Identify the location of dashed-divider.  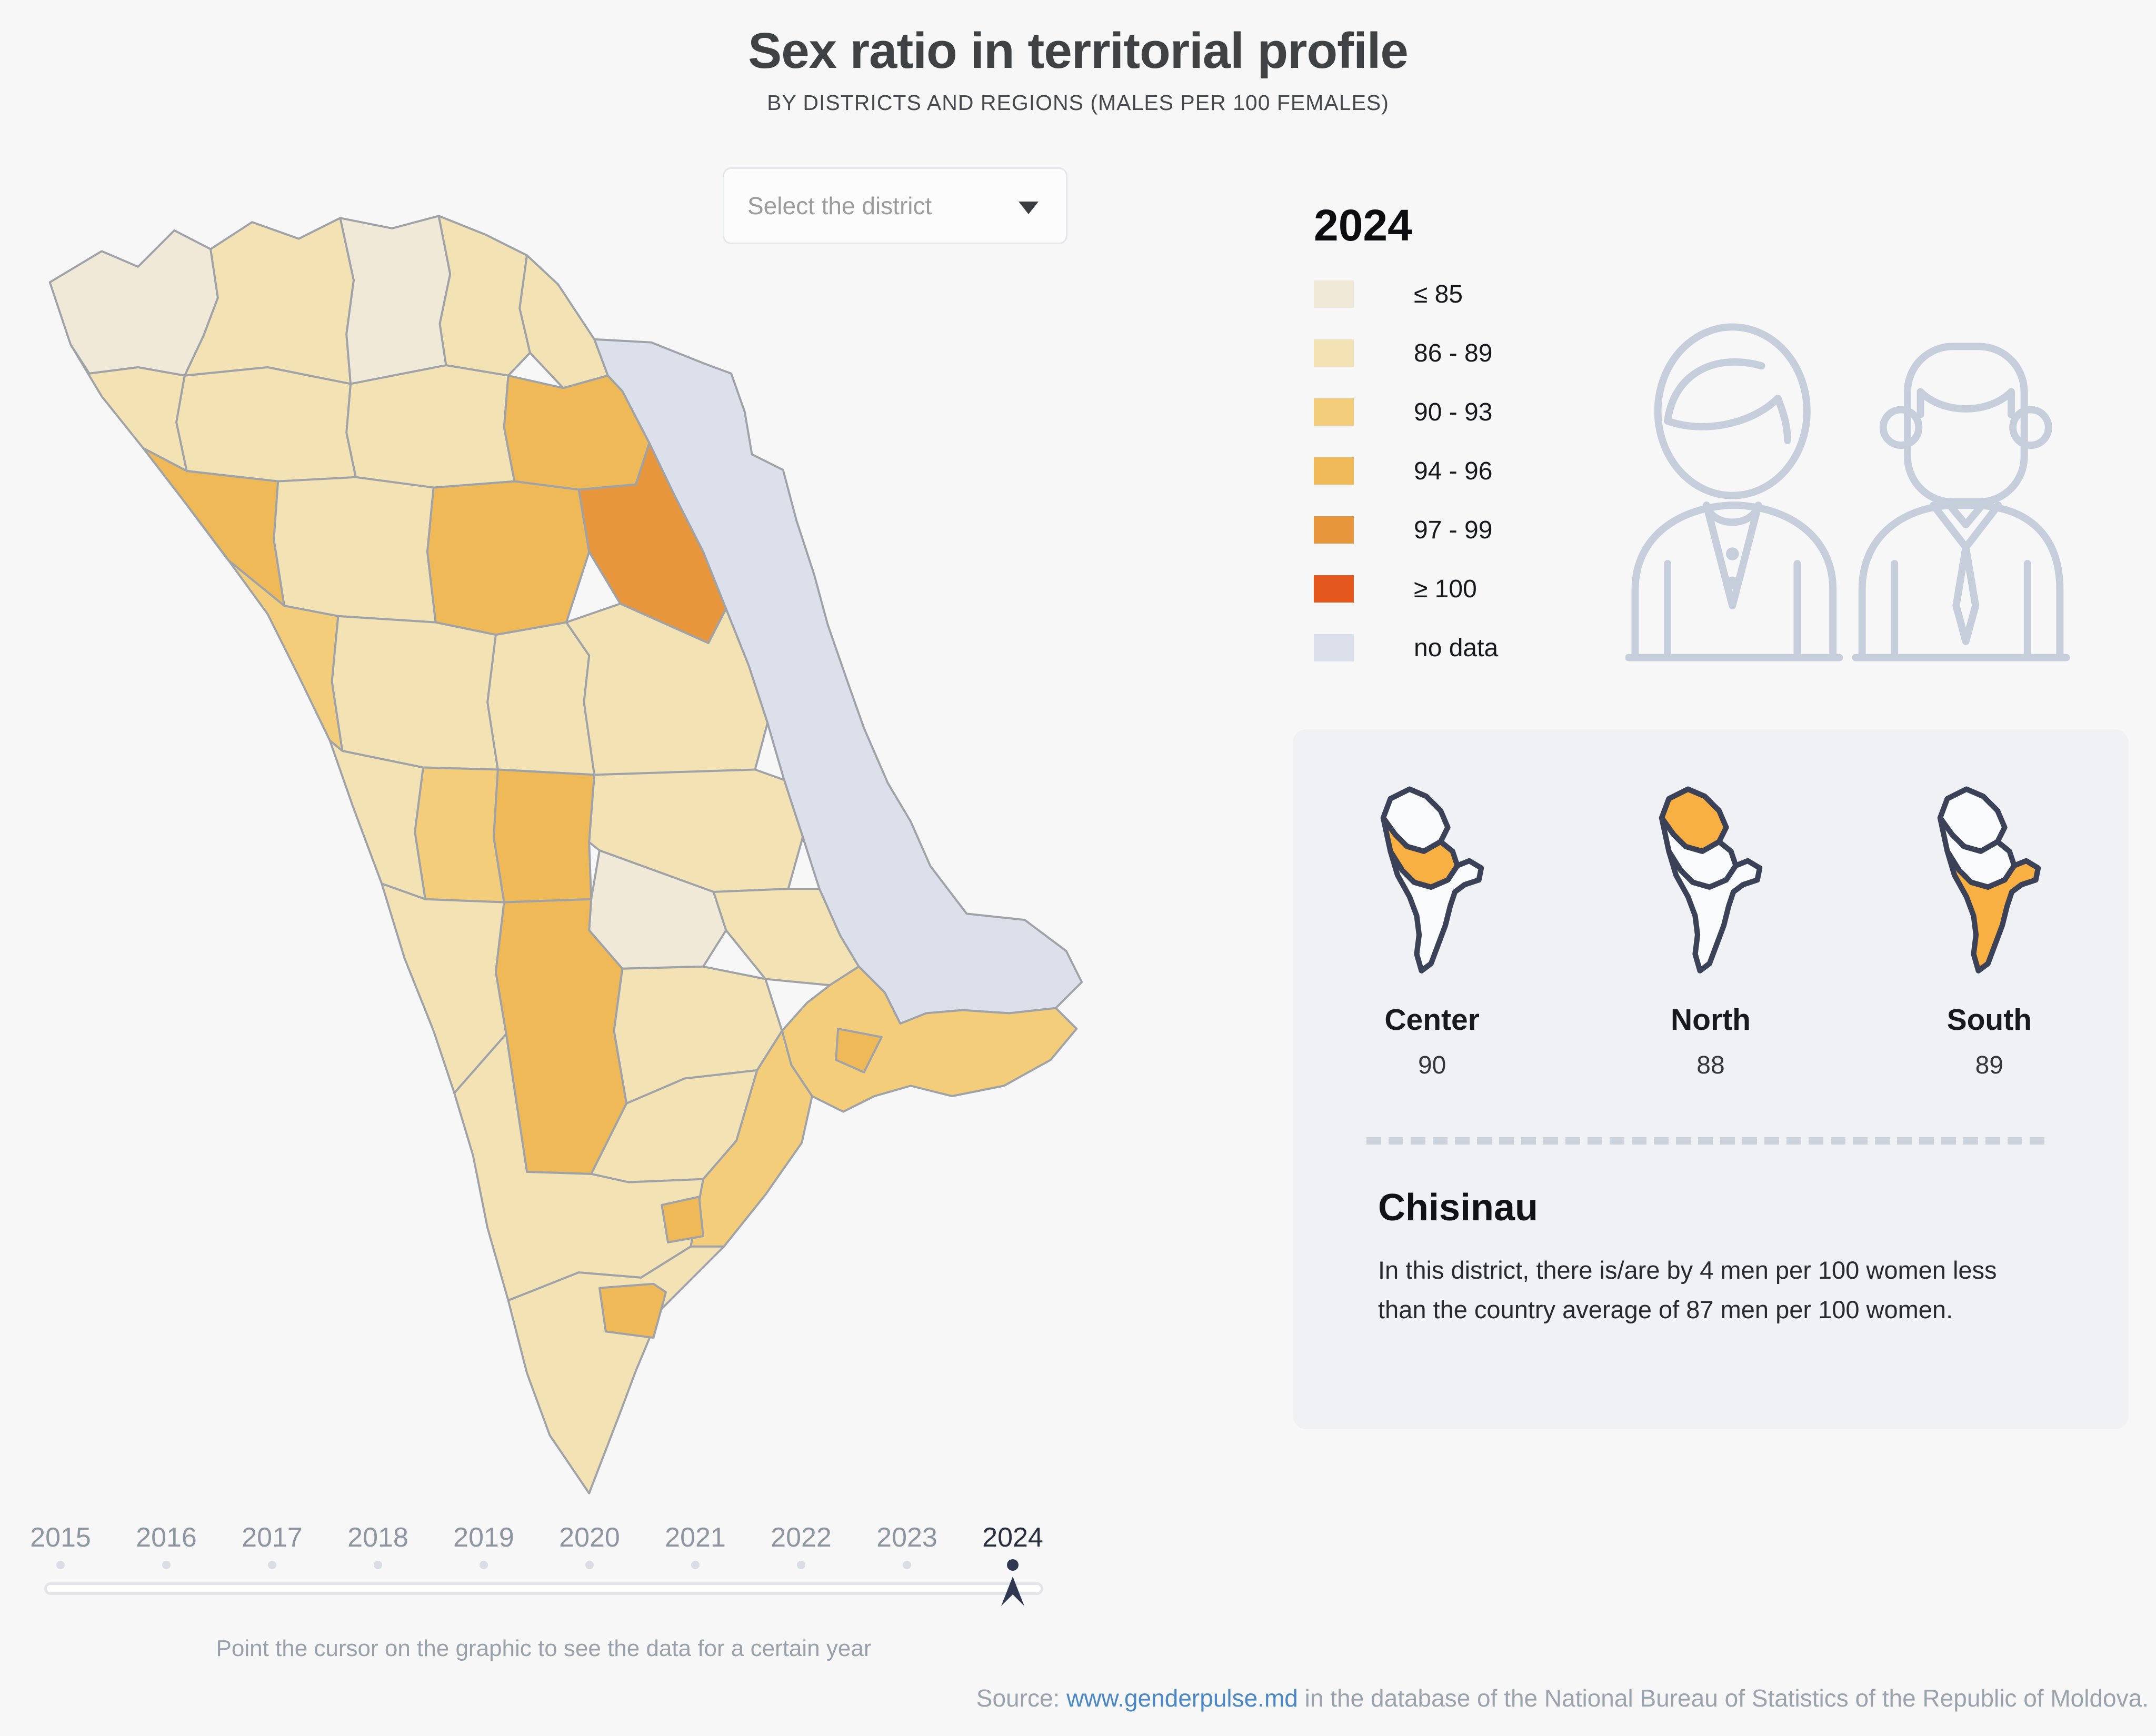
(1705, 1141).